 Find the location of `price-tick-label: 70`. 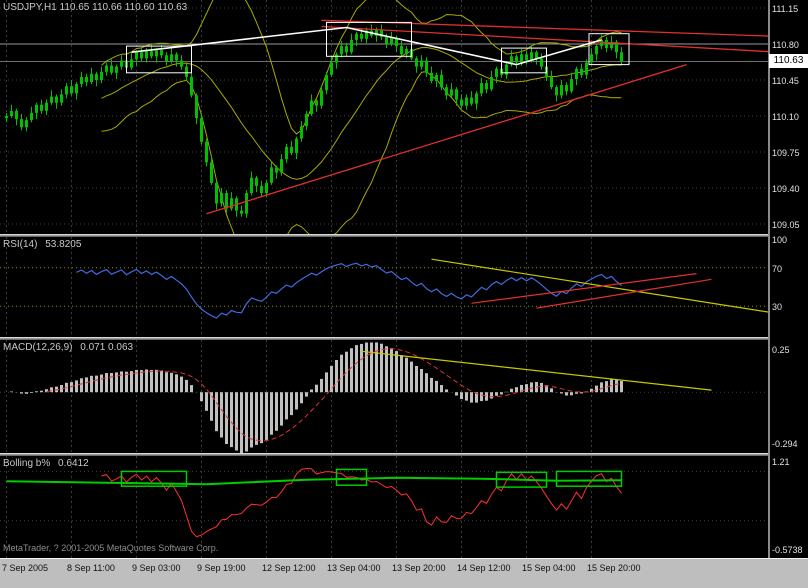

price-tick-label: 70 is located at coordinates (777, 269).